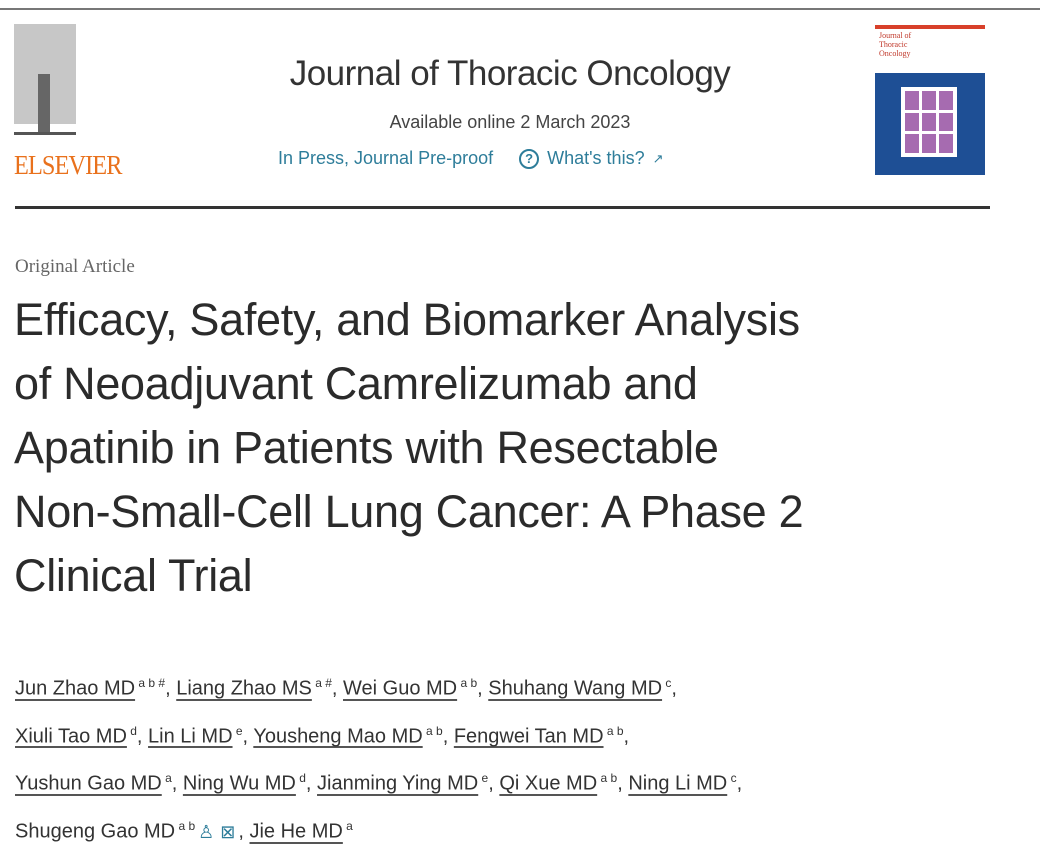 The width and height of the screenshot is (1040, 853). Describe the element at coordinates (658, 158) in the screenshot. I see `external-link-icon: ↗` at that location.